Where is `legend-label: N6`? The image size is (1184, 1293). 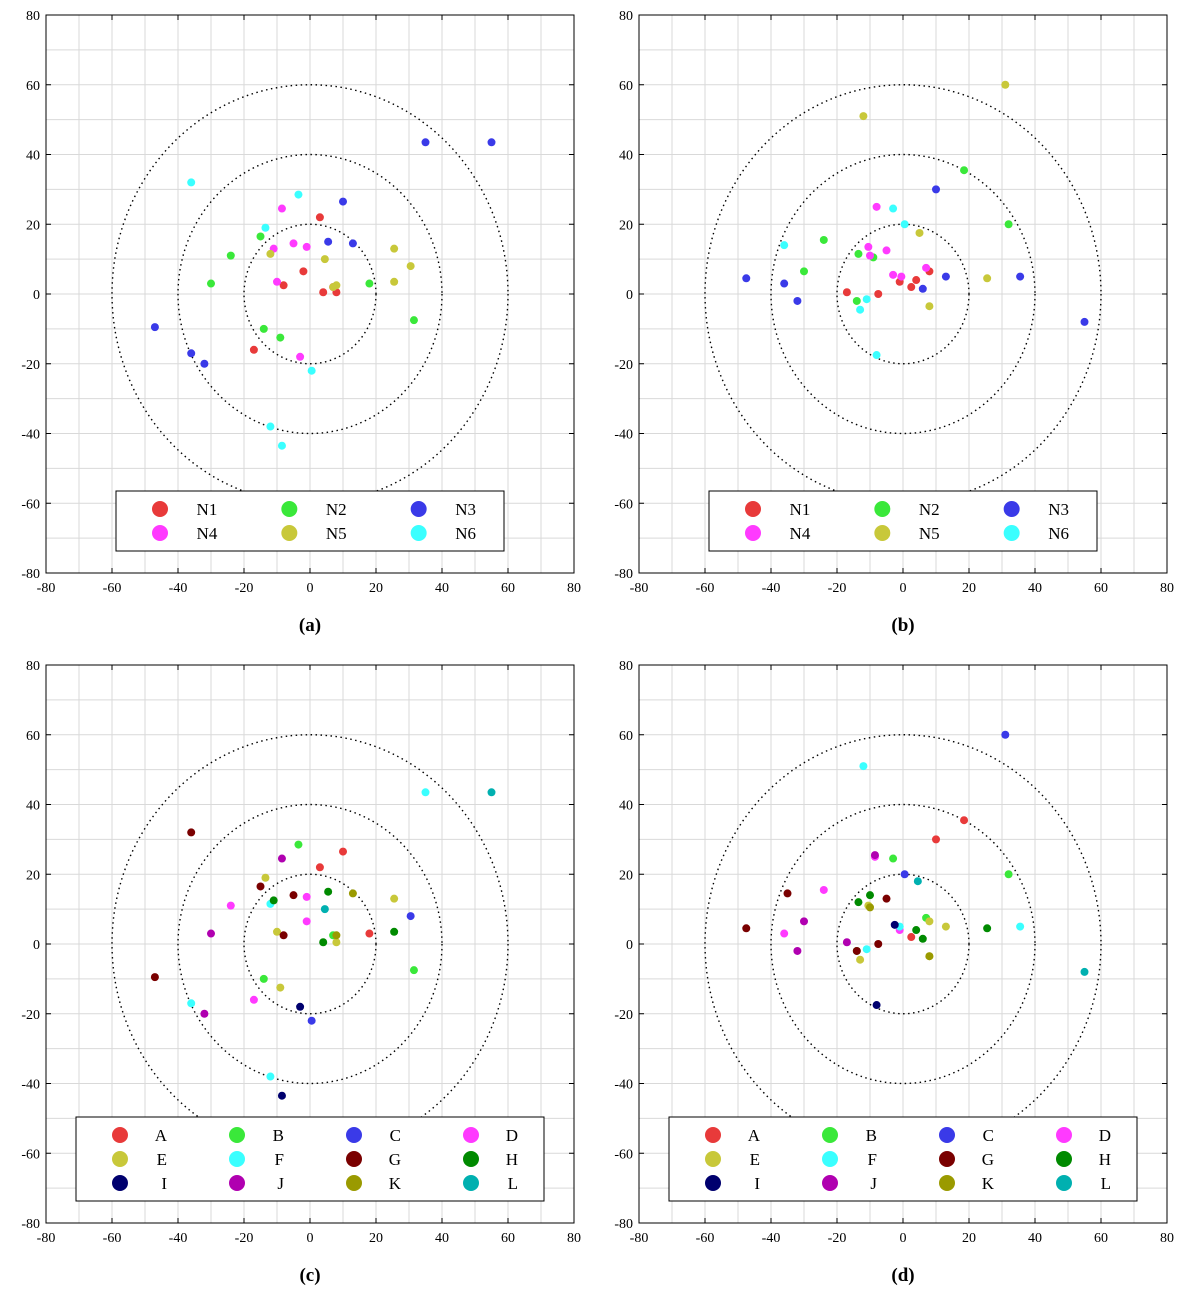
legend-label: N6 is located at coordinates (465, 533).